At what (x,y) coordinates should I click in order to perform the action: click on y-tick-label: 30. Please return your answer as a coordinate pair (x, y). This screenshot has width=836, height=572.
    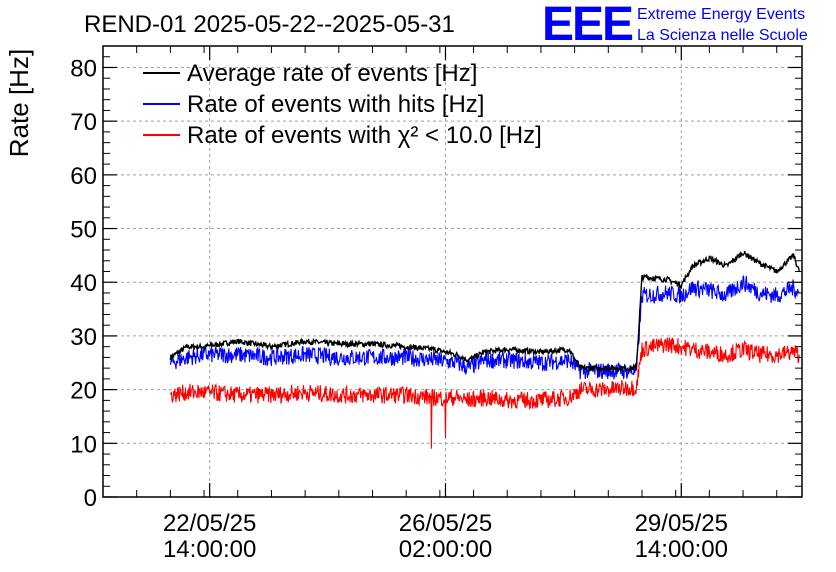
    Looking at the image, I should click on (83, 337).